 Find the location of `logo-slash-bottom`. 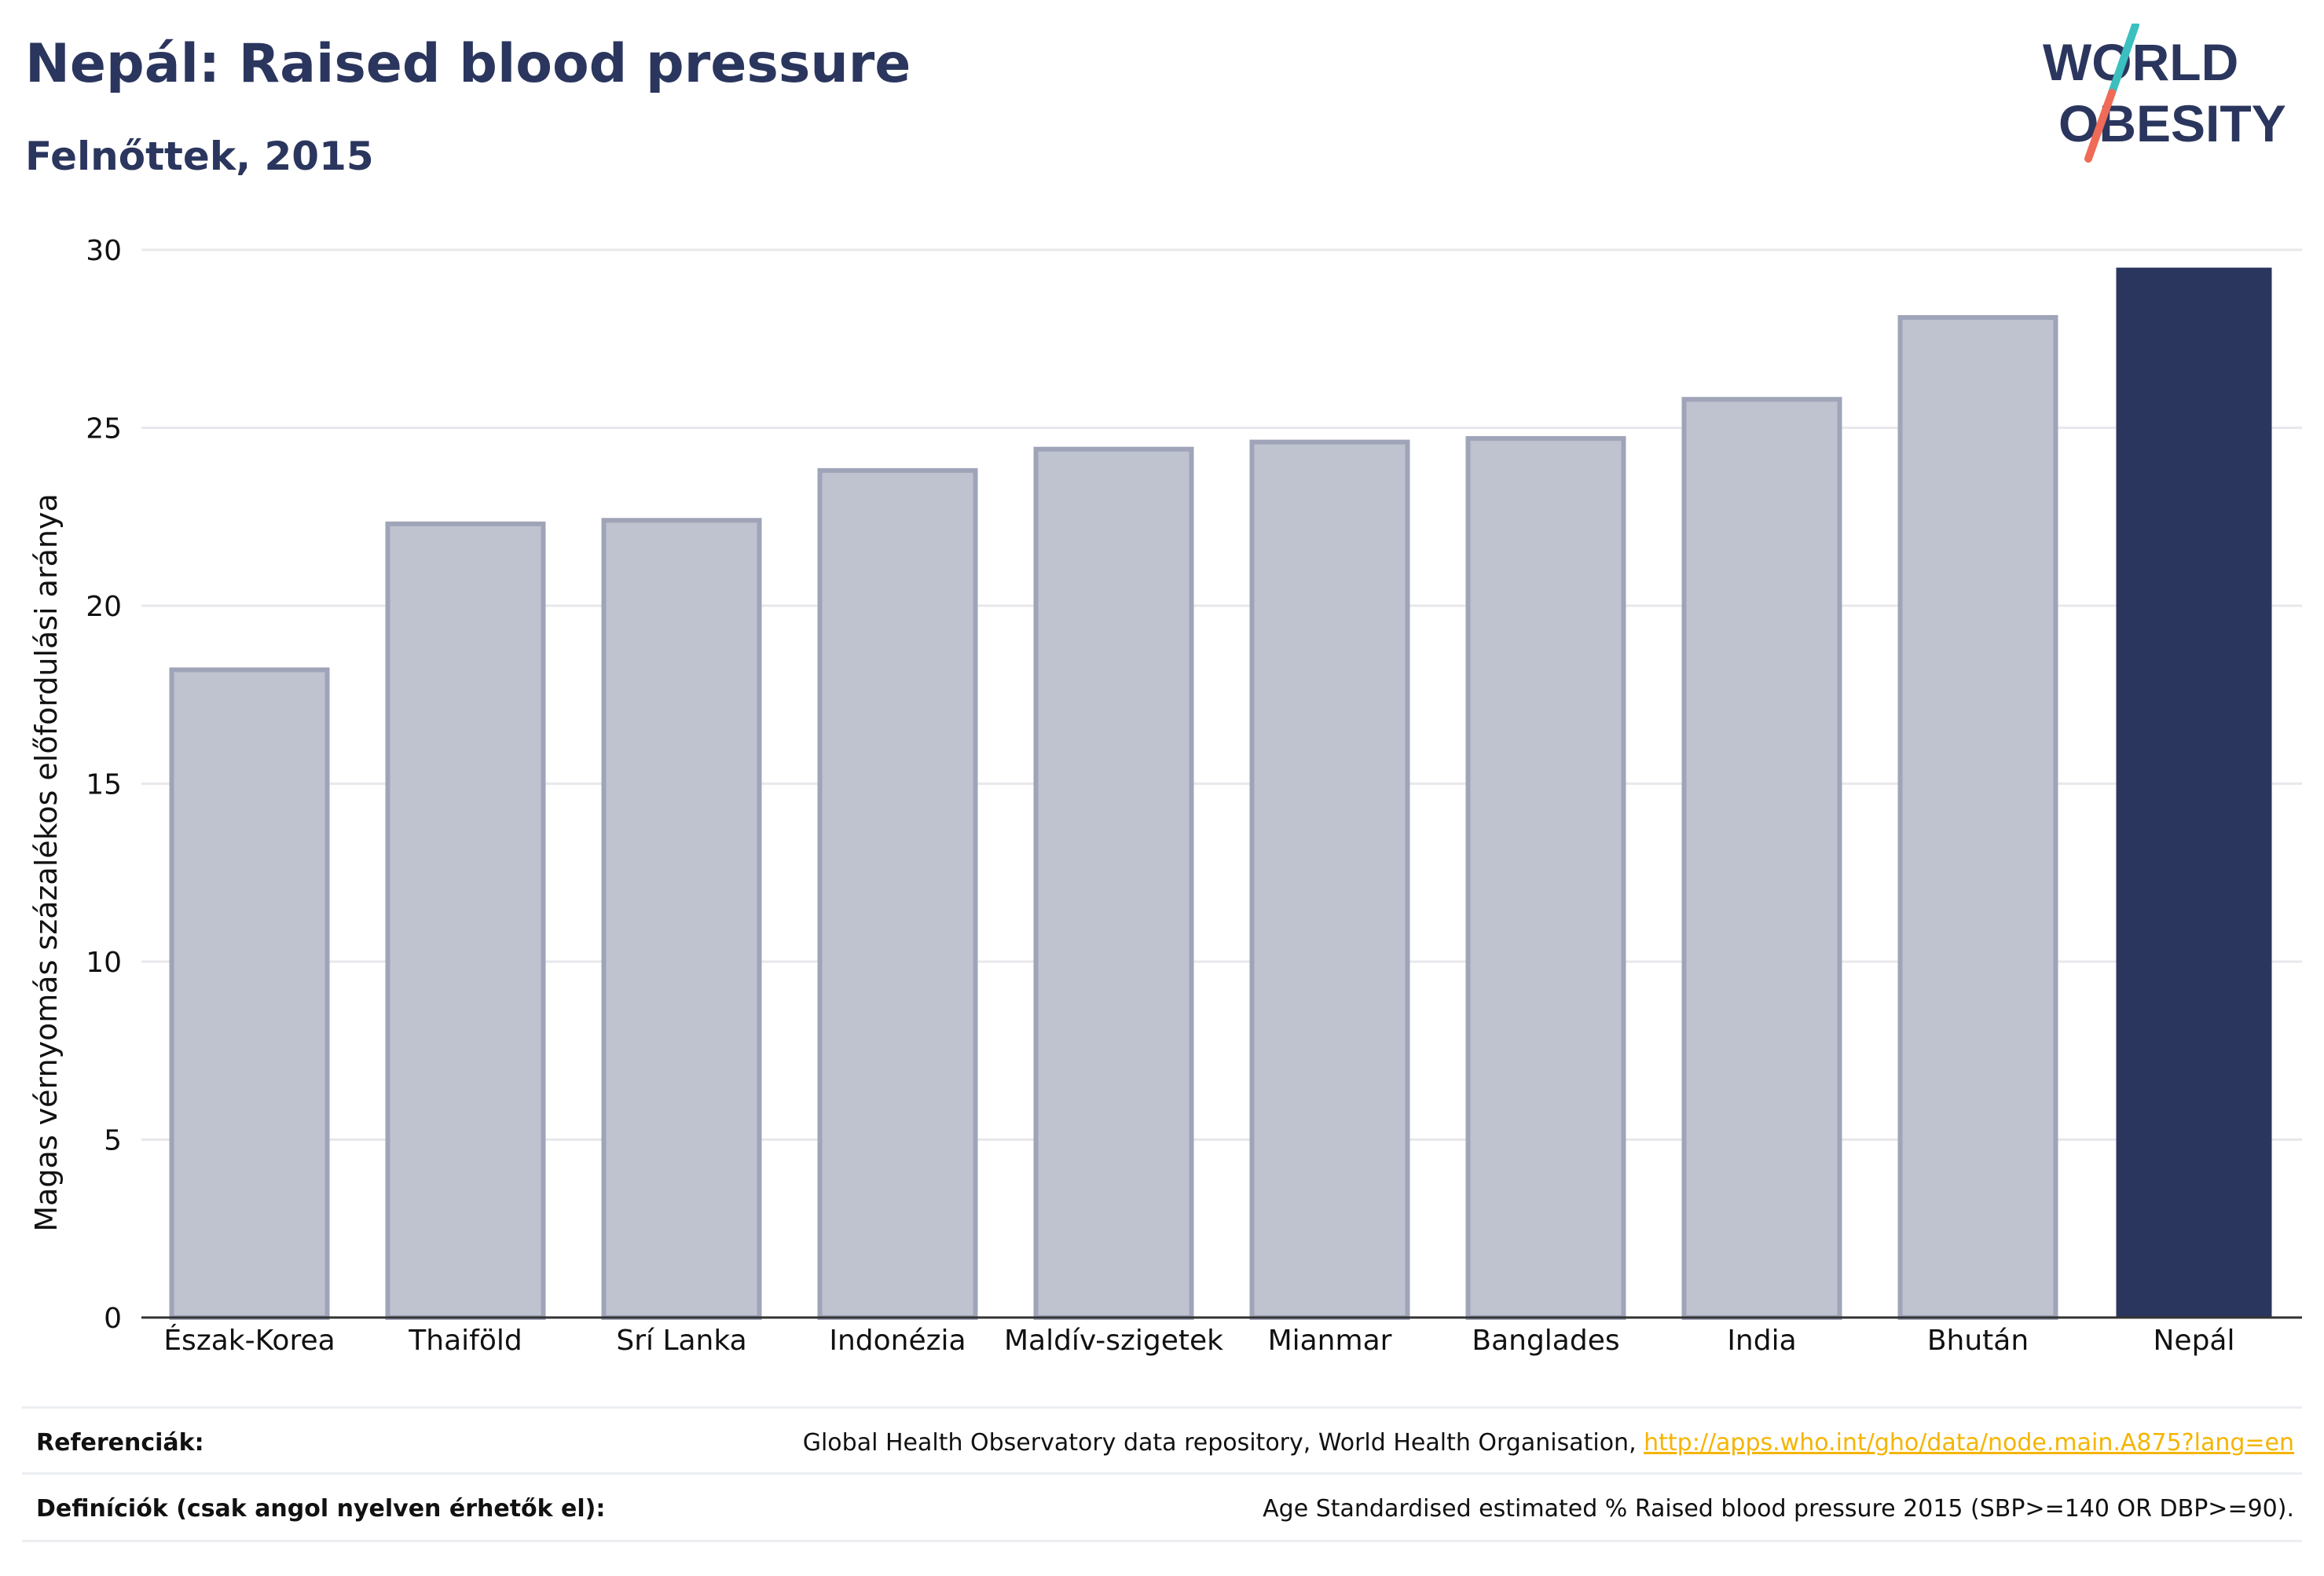

logo-slash-bottom is located at coordinates (2100, 126).